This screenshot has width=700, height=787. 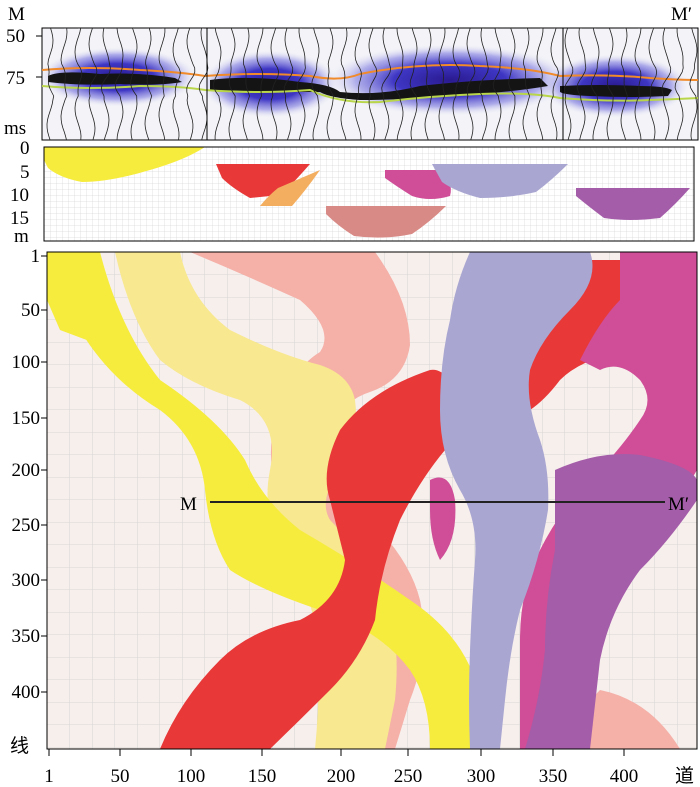 What do you see at coordinates (30, 310) in the screenshot?
I see `map-y-tick-label: 50` at bounding box center [30, 310].